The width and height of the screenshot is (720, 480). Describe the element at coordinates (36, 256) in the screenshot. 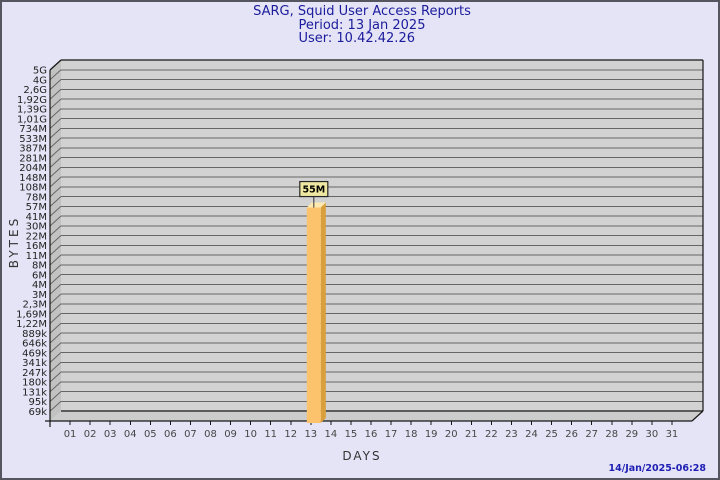

I see `y-tick-label: 11M` at that location.